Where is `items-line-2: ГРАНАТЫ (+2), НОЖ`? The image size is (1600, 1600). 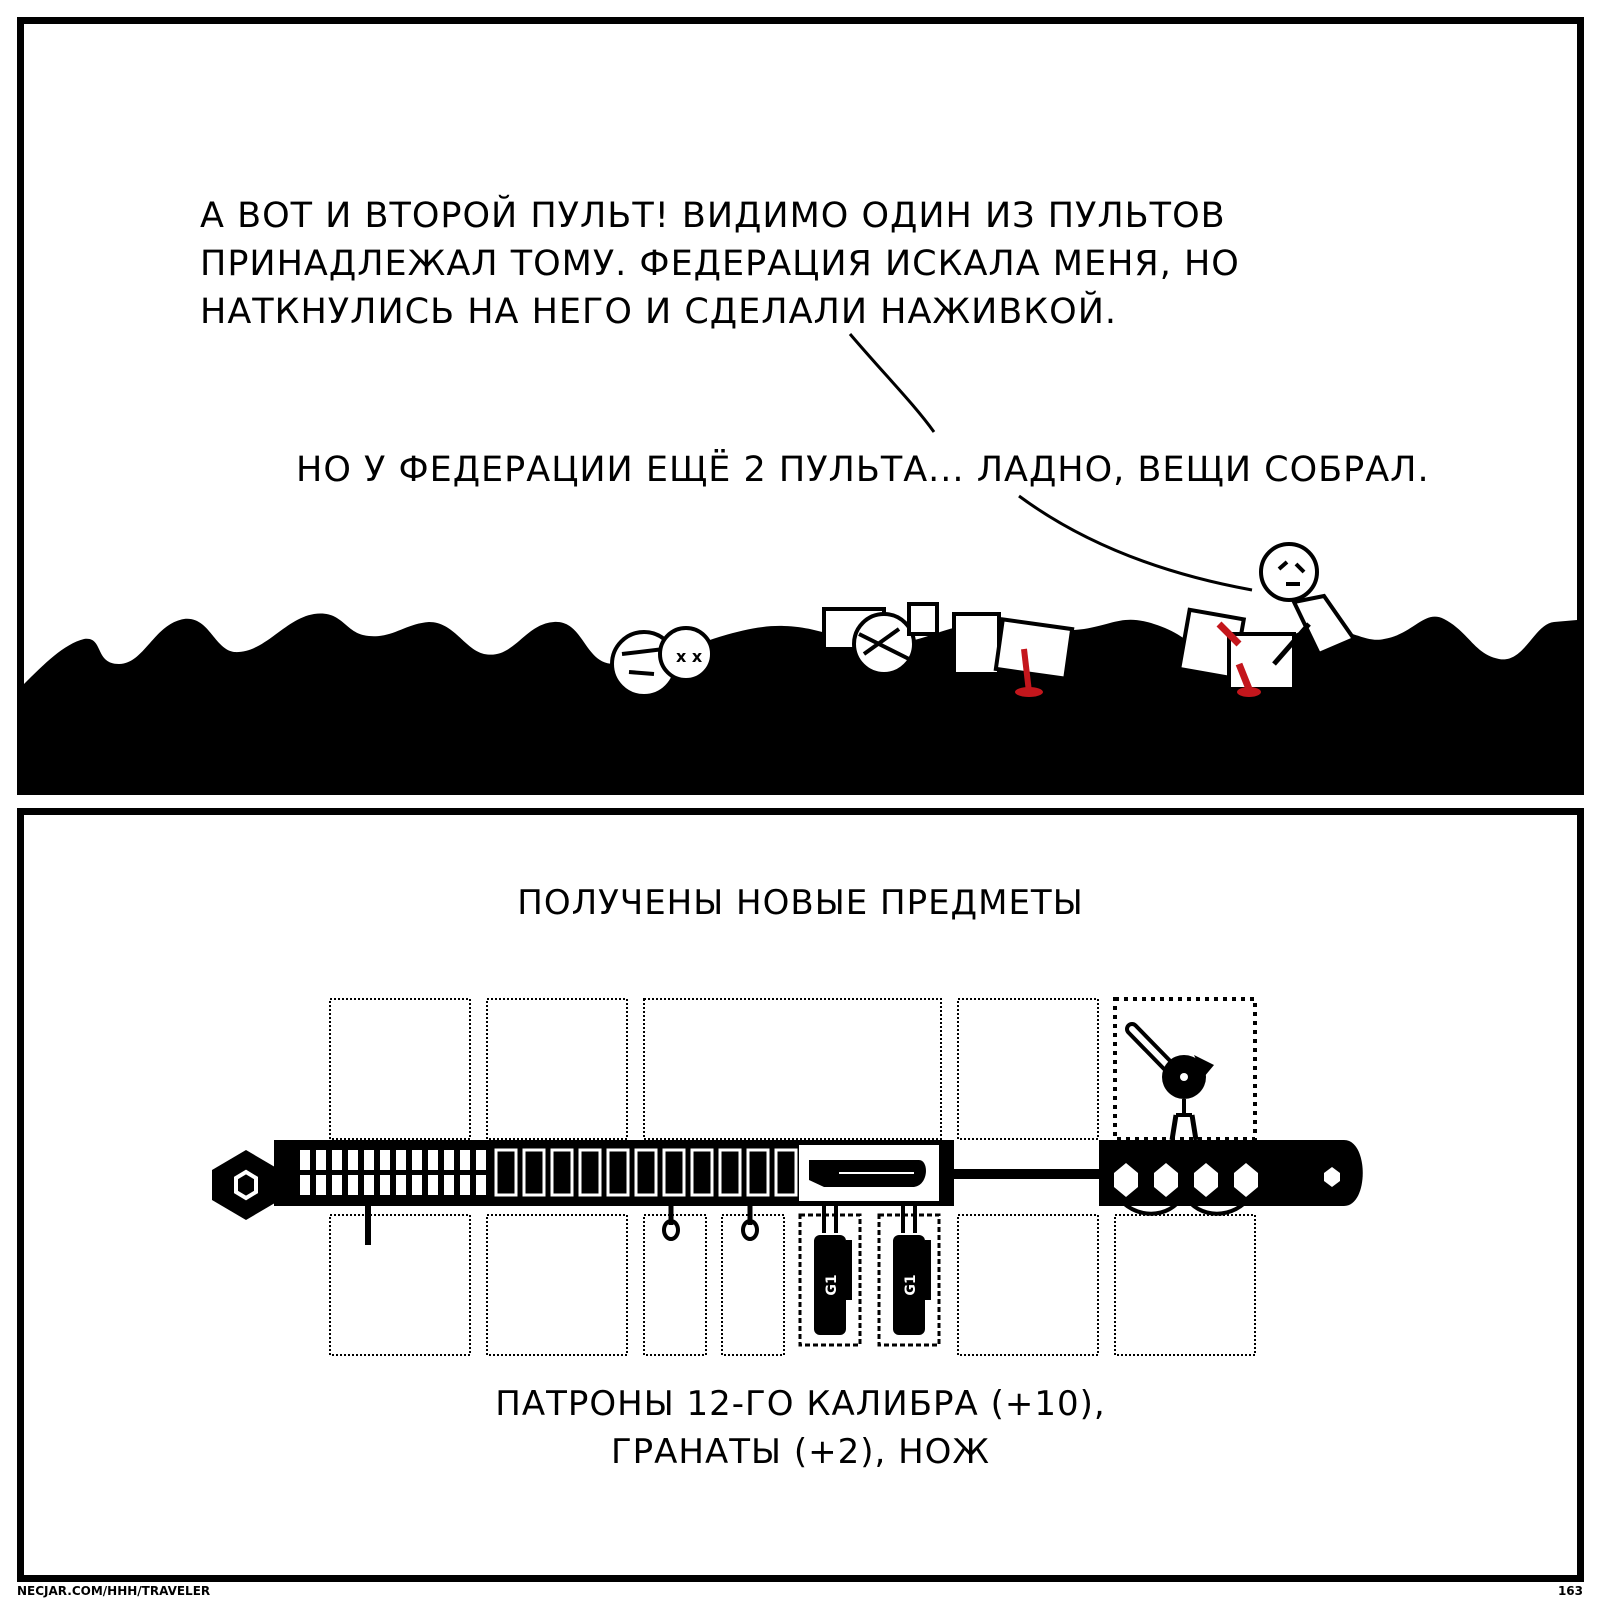 items-line-2: ГРАНАТЫ (+2), НОЖ is located at coordinates (800, 1452).